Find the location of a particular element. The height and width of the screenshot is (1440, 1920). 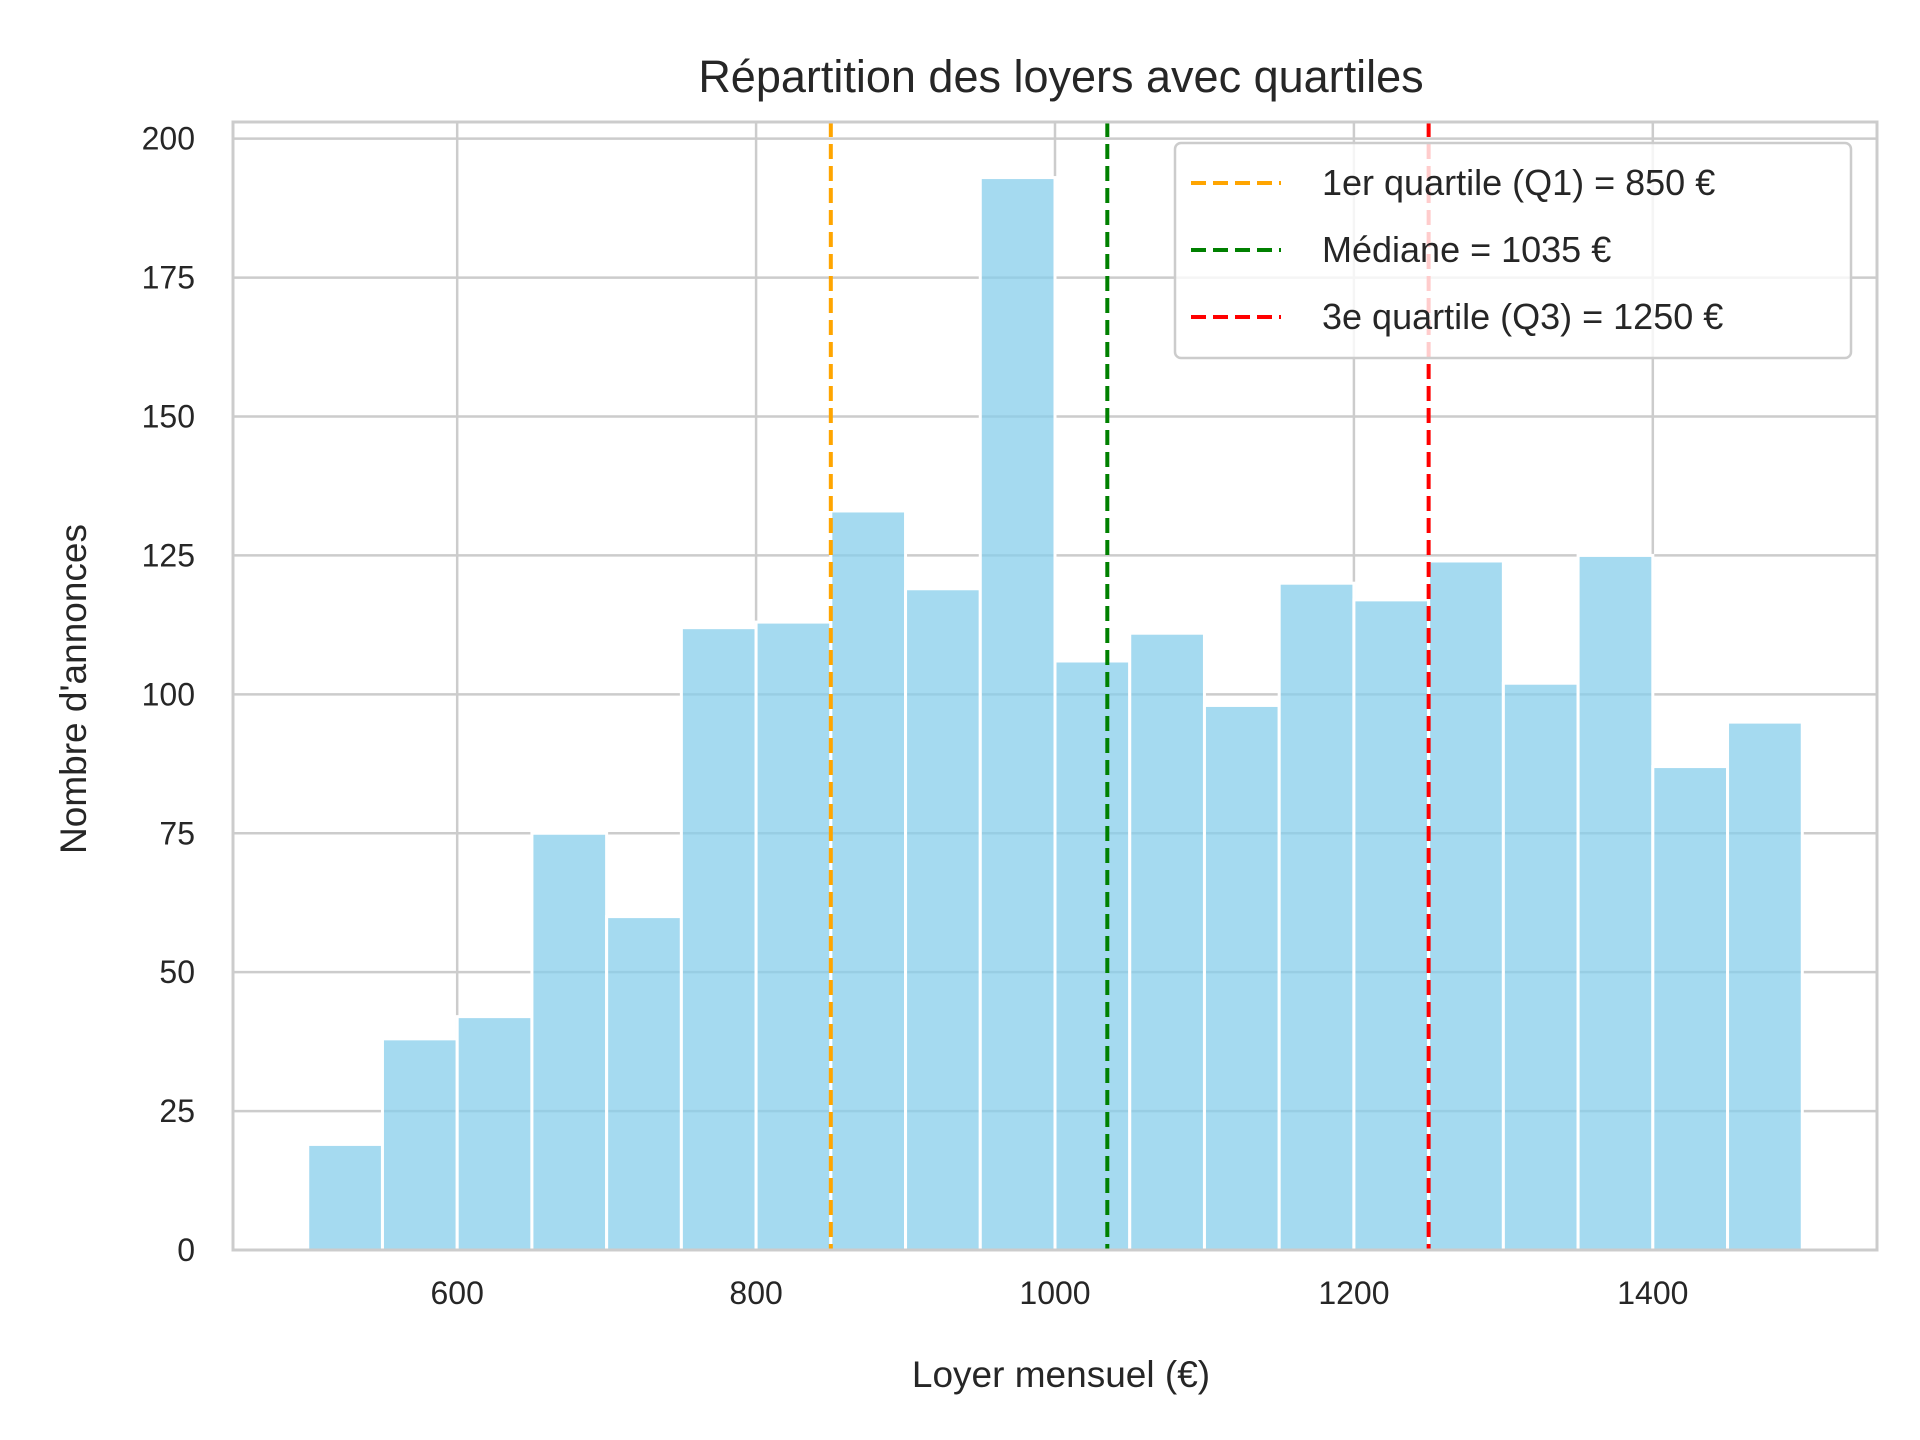

y-tick-label: 50 is located at coordinates (177, 972).